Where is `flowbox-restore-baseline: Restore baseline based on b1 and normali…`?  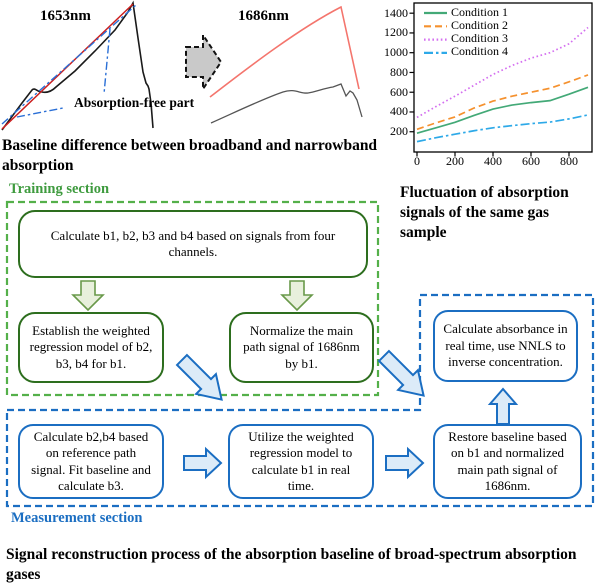 flowbox-restore-baseline: Restore baseline based on b1 and normali… is located at coordinates (507, 461).